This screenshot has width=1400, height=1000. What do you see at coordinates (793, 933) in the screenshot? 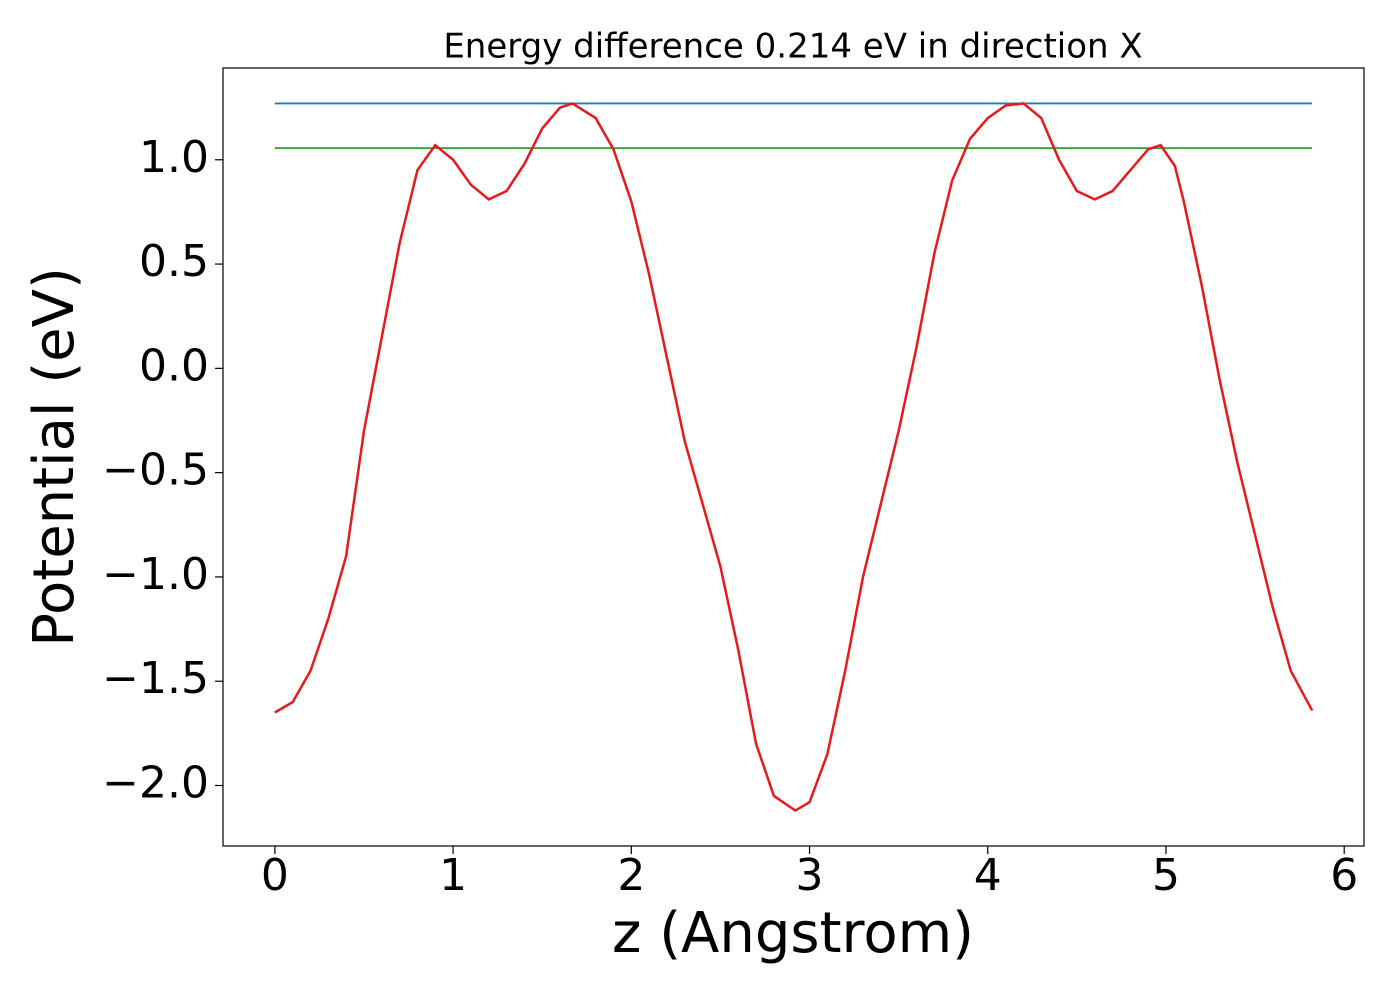
I see `x-axis-label: z (Angstrom)` at bounding box center [793, 933].